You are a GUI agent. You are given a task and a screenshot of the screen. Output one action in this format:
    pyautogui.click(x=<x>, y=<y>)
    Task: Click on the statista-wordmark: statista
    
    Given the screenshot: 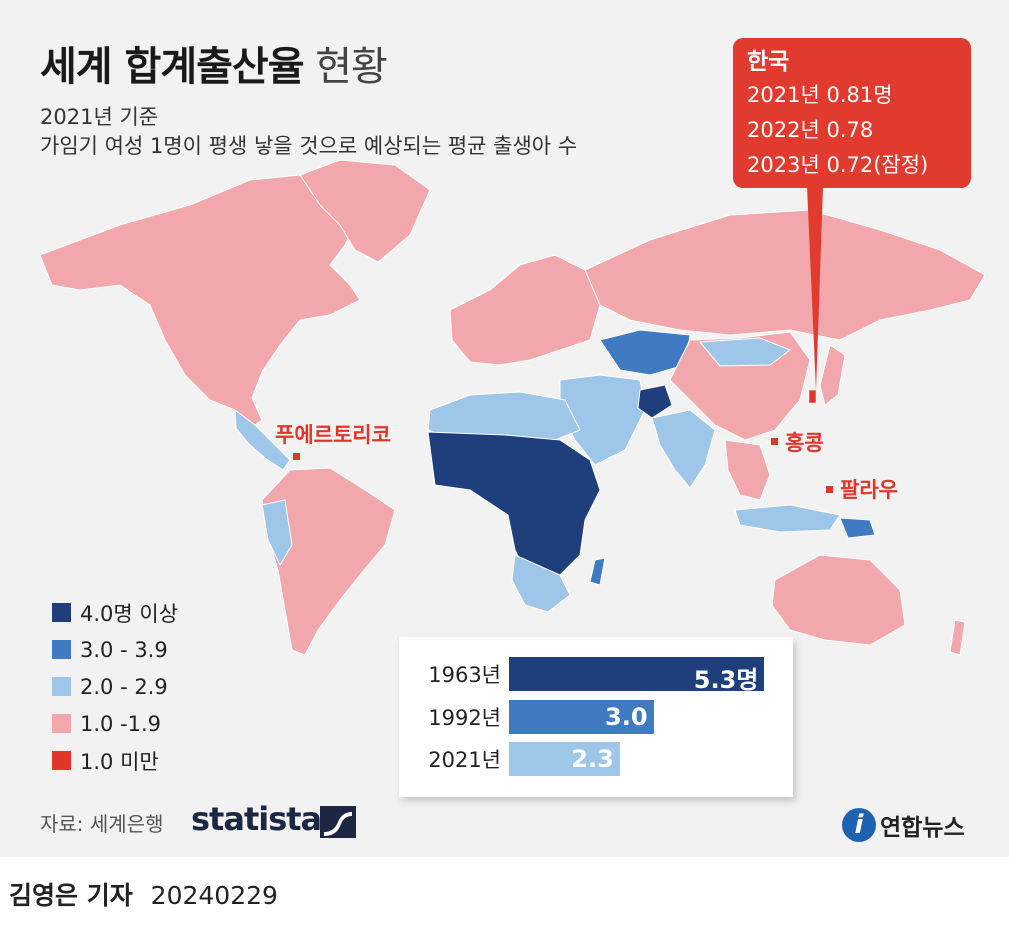 What is the action you would take?
    pyautogui.click(x=256, y=819)
    